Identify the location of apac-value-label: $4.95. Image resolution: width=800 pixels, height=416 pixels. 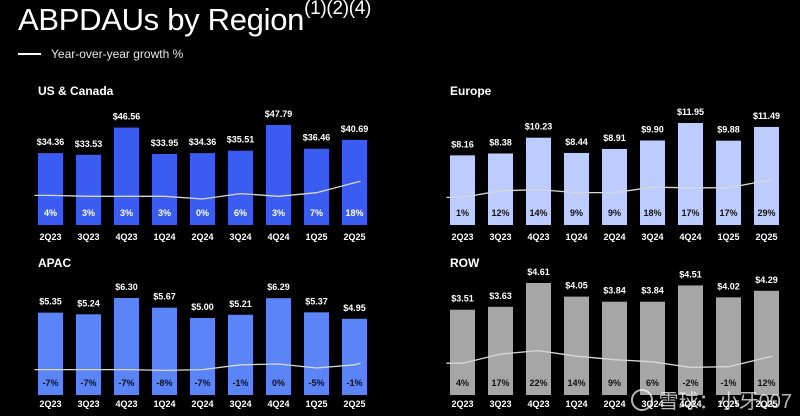
(354, 308).